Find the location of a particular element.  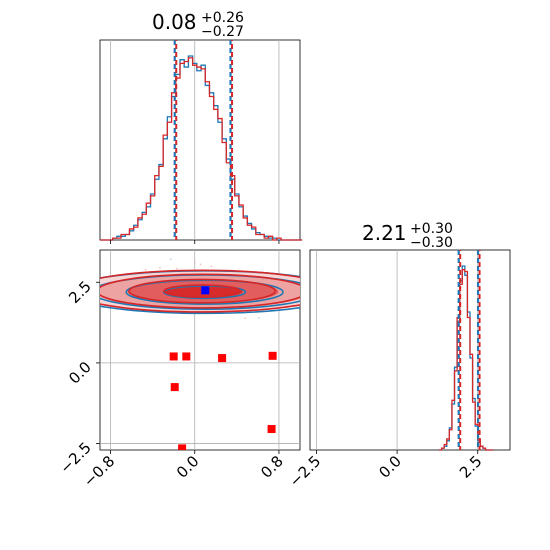

marginal-x-frame is located at coordinates (200, 140).